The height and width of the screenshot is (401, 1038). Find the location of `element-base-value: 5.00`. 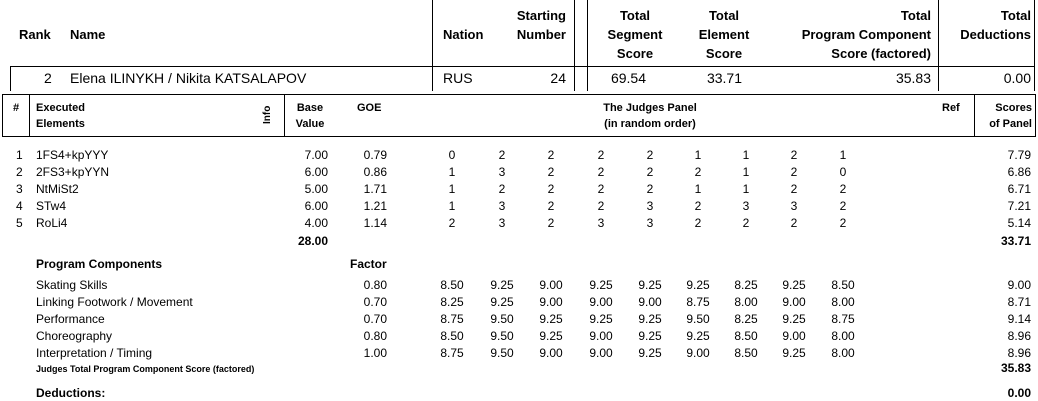

element-base-value: 5.00 is located at coordinates (316, 189).